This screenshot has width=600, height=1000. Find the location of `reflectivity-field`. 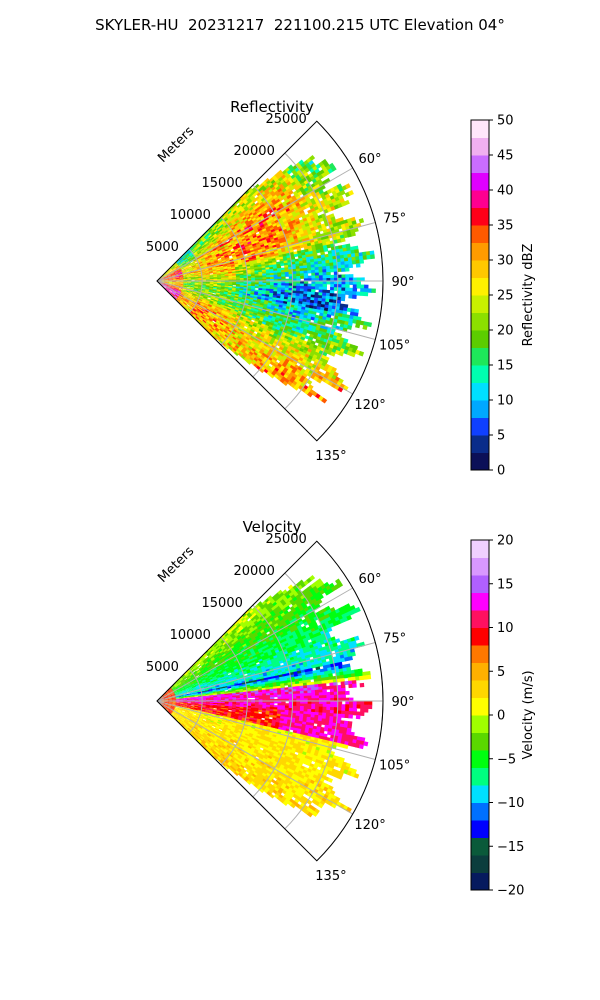

reflectivity-field is located at coordinates (266, 279).